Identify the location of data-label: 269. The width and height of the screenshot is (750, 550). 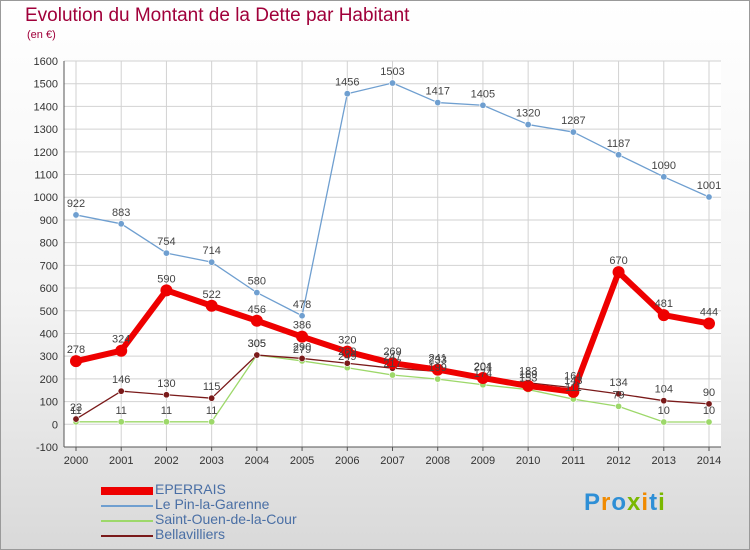
(392, 352).